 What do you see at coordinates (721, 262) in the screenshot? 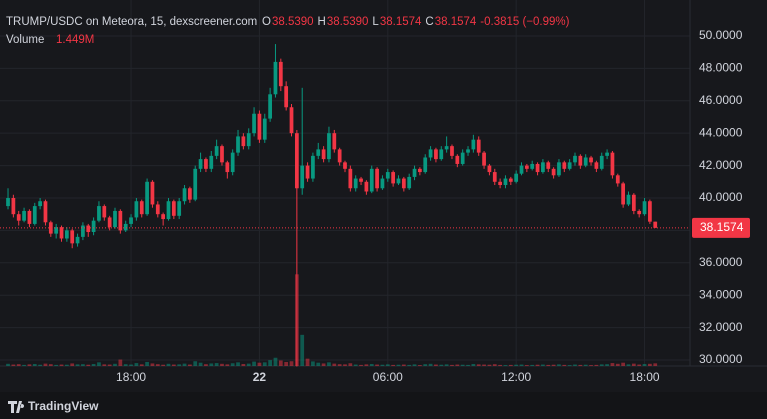
I see `y-tick-label: 36.0000` at bounding box center [721, 262].